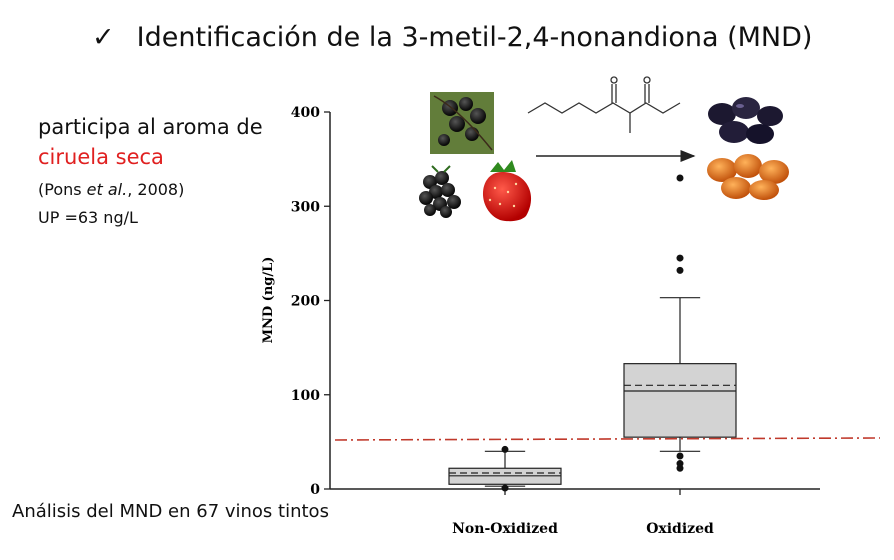  I want to click on perception-threshold: UP =63 ng/L, so click(88, 217).